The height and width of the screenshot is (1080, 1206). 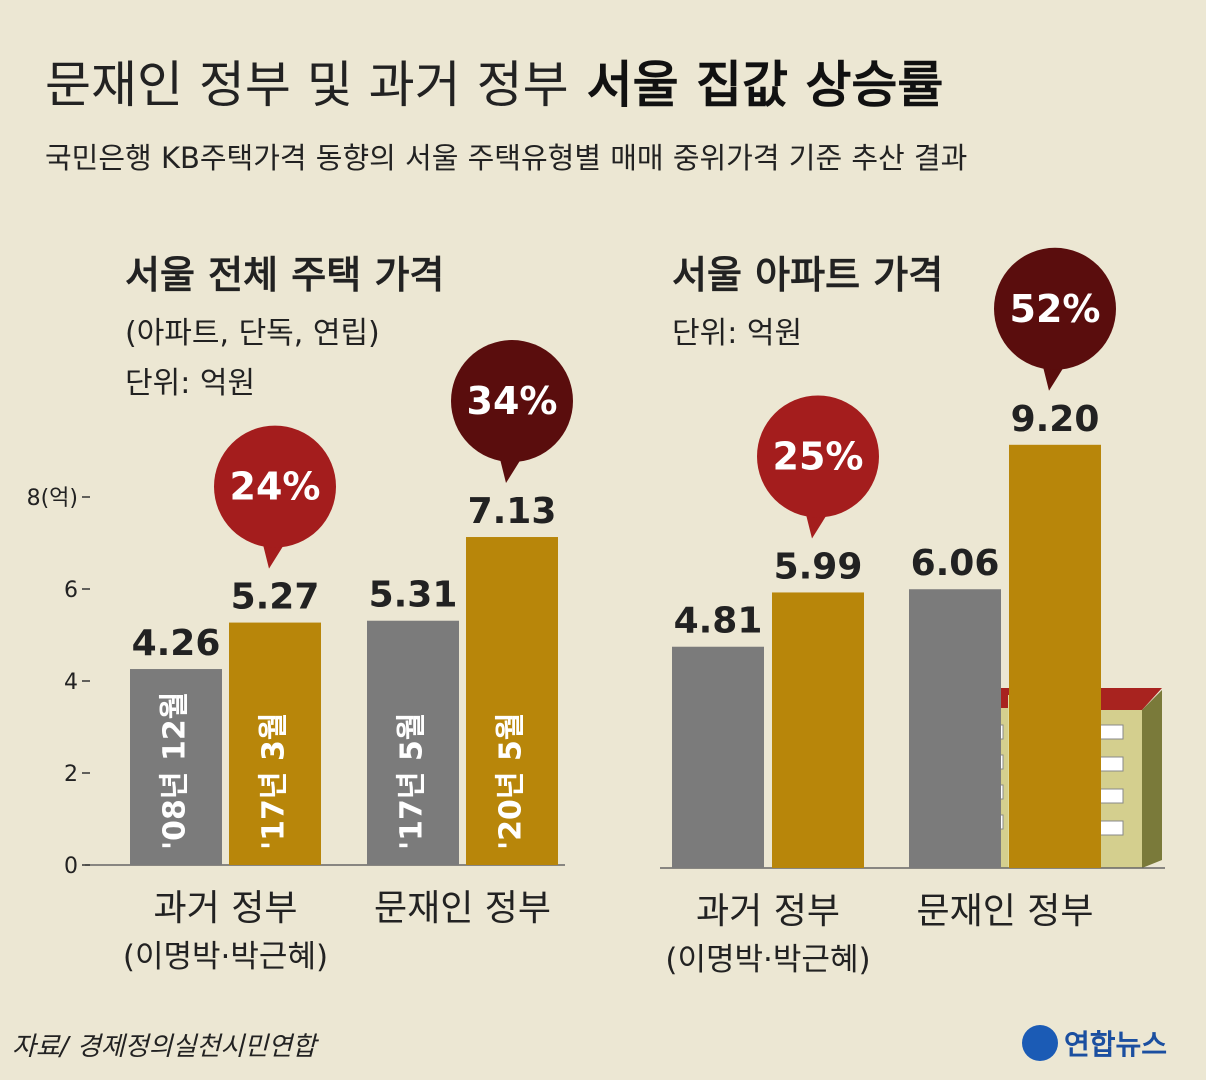 What do you see at coordinates (1040, 1043) in the screenshot?
I see `logo-icon` at bounding box center [1040, 1043].